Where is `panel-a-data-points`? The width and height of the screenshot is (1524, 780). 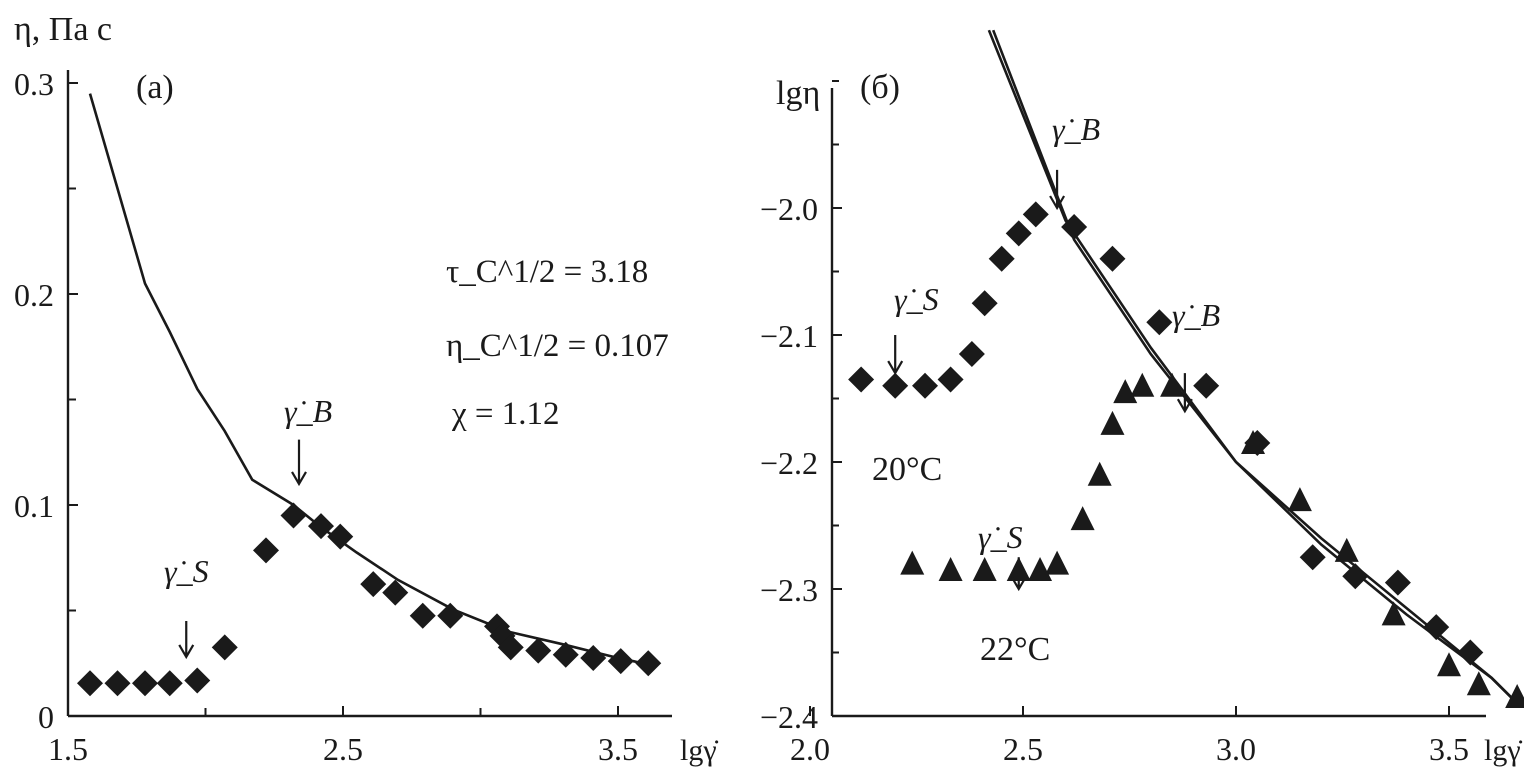
panel-a-data-points is located at coordinates (369, 599).